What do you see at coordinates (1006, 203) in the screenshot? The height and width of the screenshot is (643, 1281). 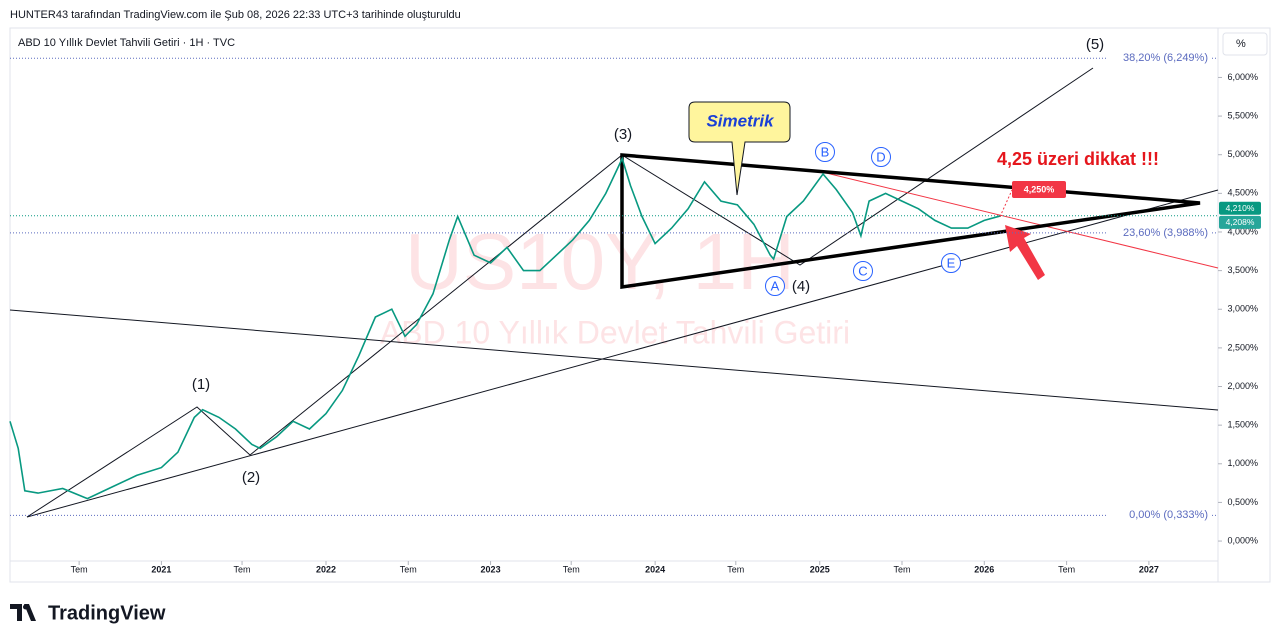 I see `alert-level` at bounding box center [1006, 203].